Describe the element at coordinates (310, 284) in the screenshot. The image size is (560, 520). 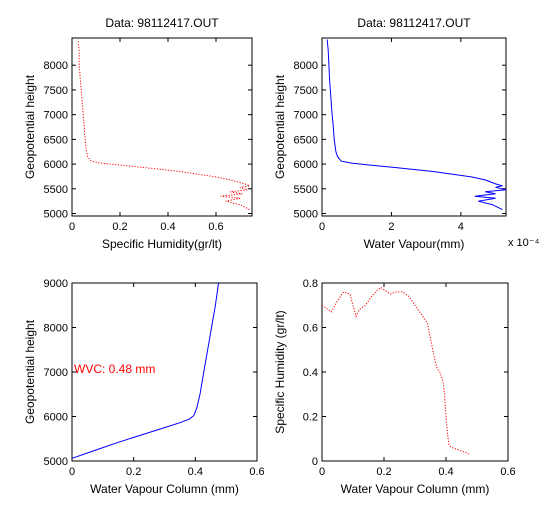
I see `y-tick-label: 0.8` at that location.